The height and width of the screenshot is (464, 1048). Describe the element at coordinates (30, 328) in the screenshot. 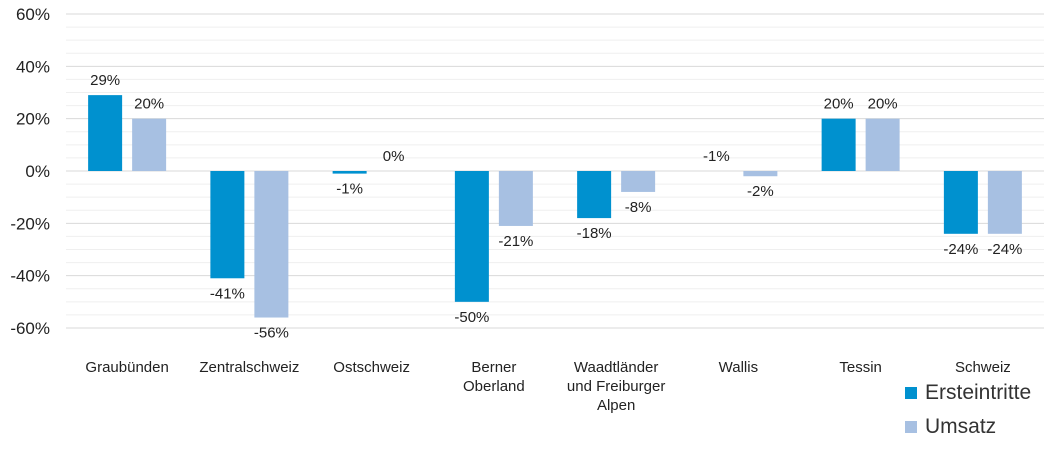

I see `y-tick-label: -60%` at that location.